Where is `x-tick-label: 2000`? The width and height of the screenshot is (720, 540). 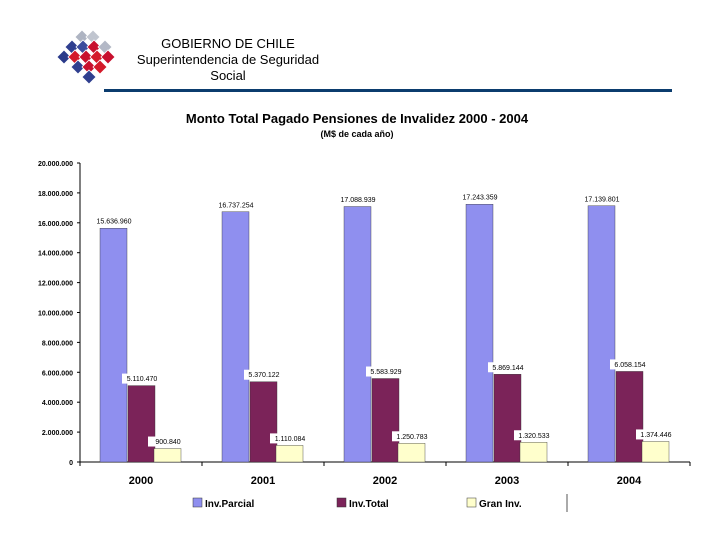 x-tick-label: 2000 is located at coordinates (141, 481).